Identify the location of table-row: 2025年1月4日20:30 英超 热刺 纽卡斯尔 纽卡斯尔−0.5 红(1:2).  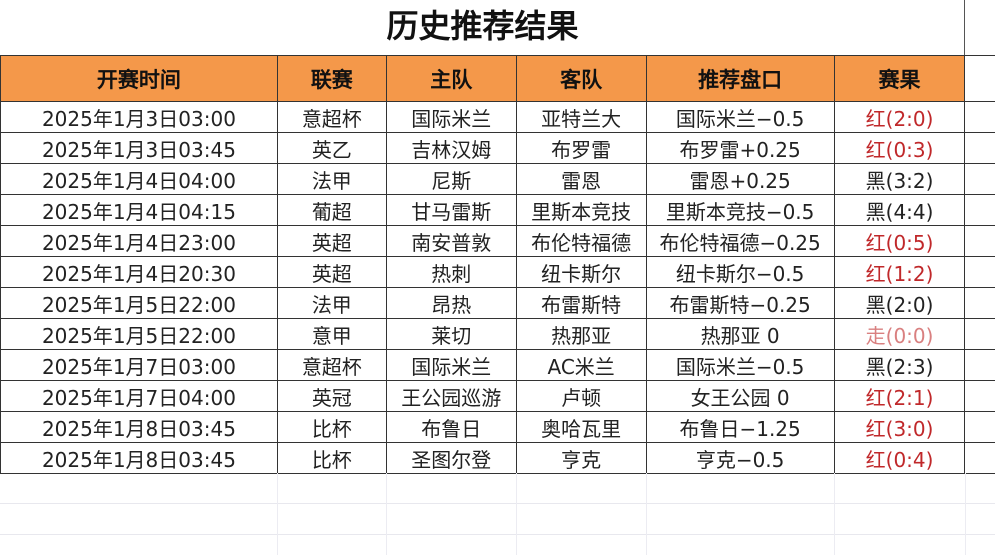
(497, 272).